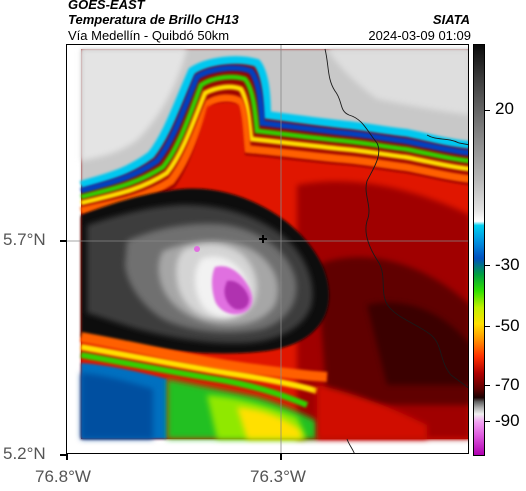  What do you see at coordinates (24, 239) in the screenshot?
I see `y-tick-label: 5.7°N` at bounding box center [24, 239].